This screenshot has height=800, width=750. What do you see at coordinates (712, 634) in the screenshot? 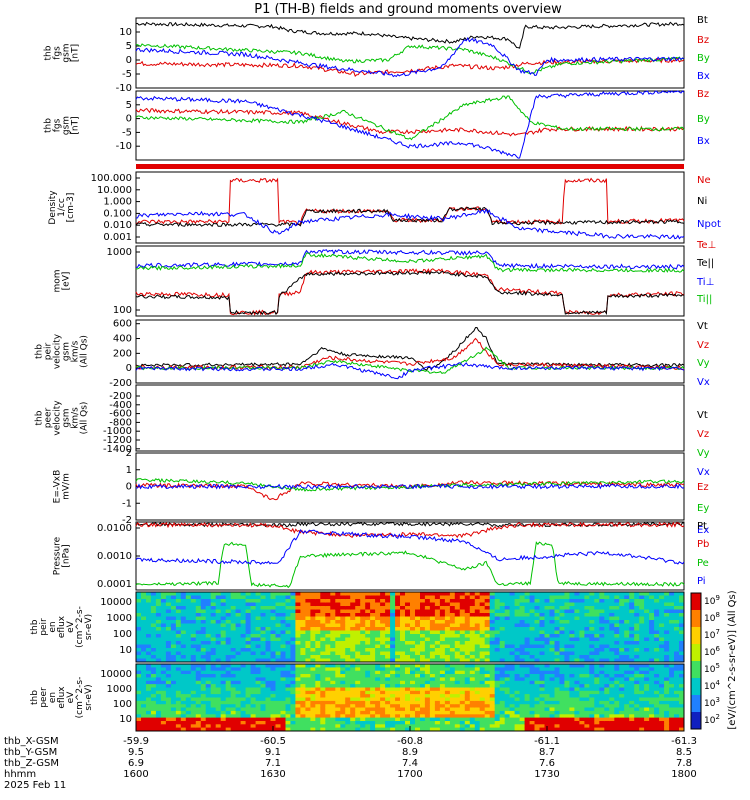
I see `colorbar-tick-label: 10⁷` at bounding box center [712, 634].